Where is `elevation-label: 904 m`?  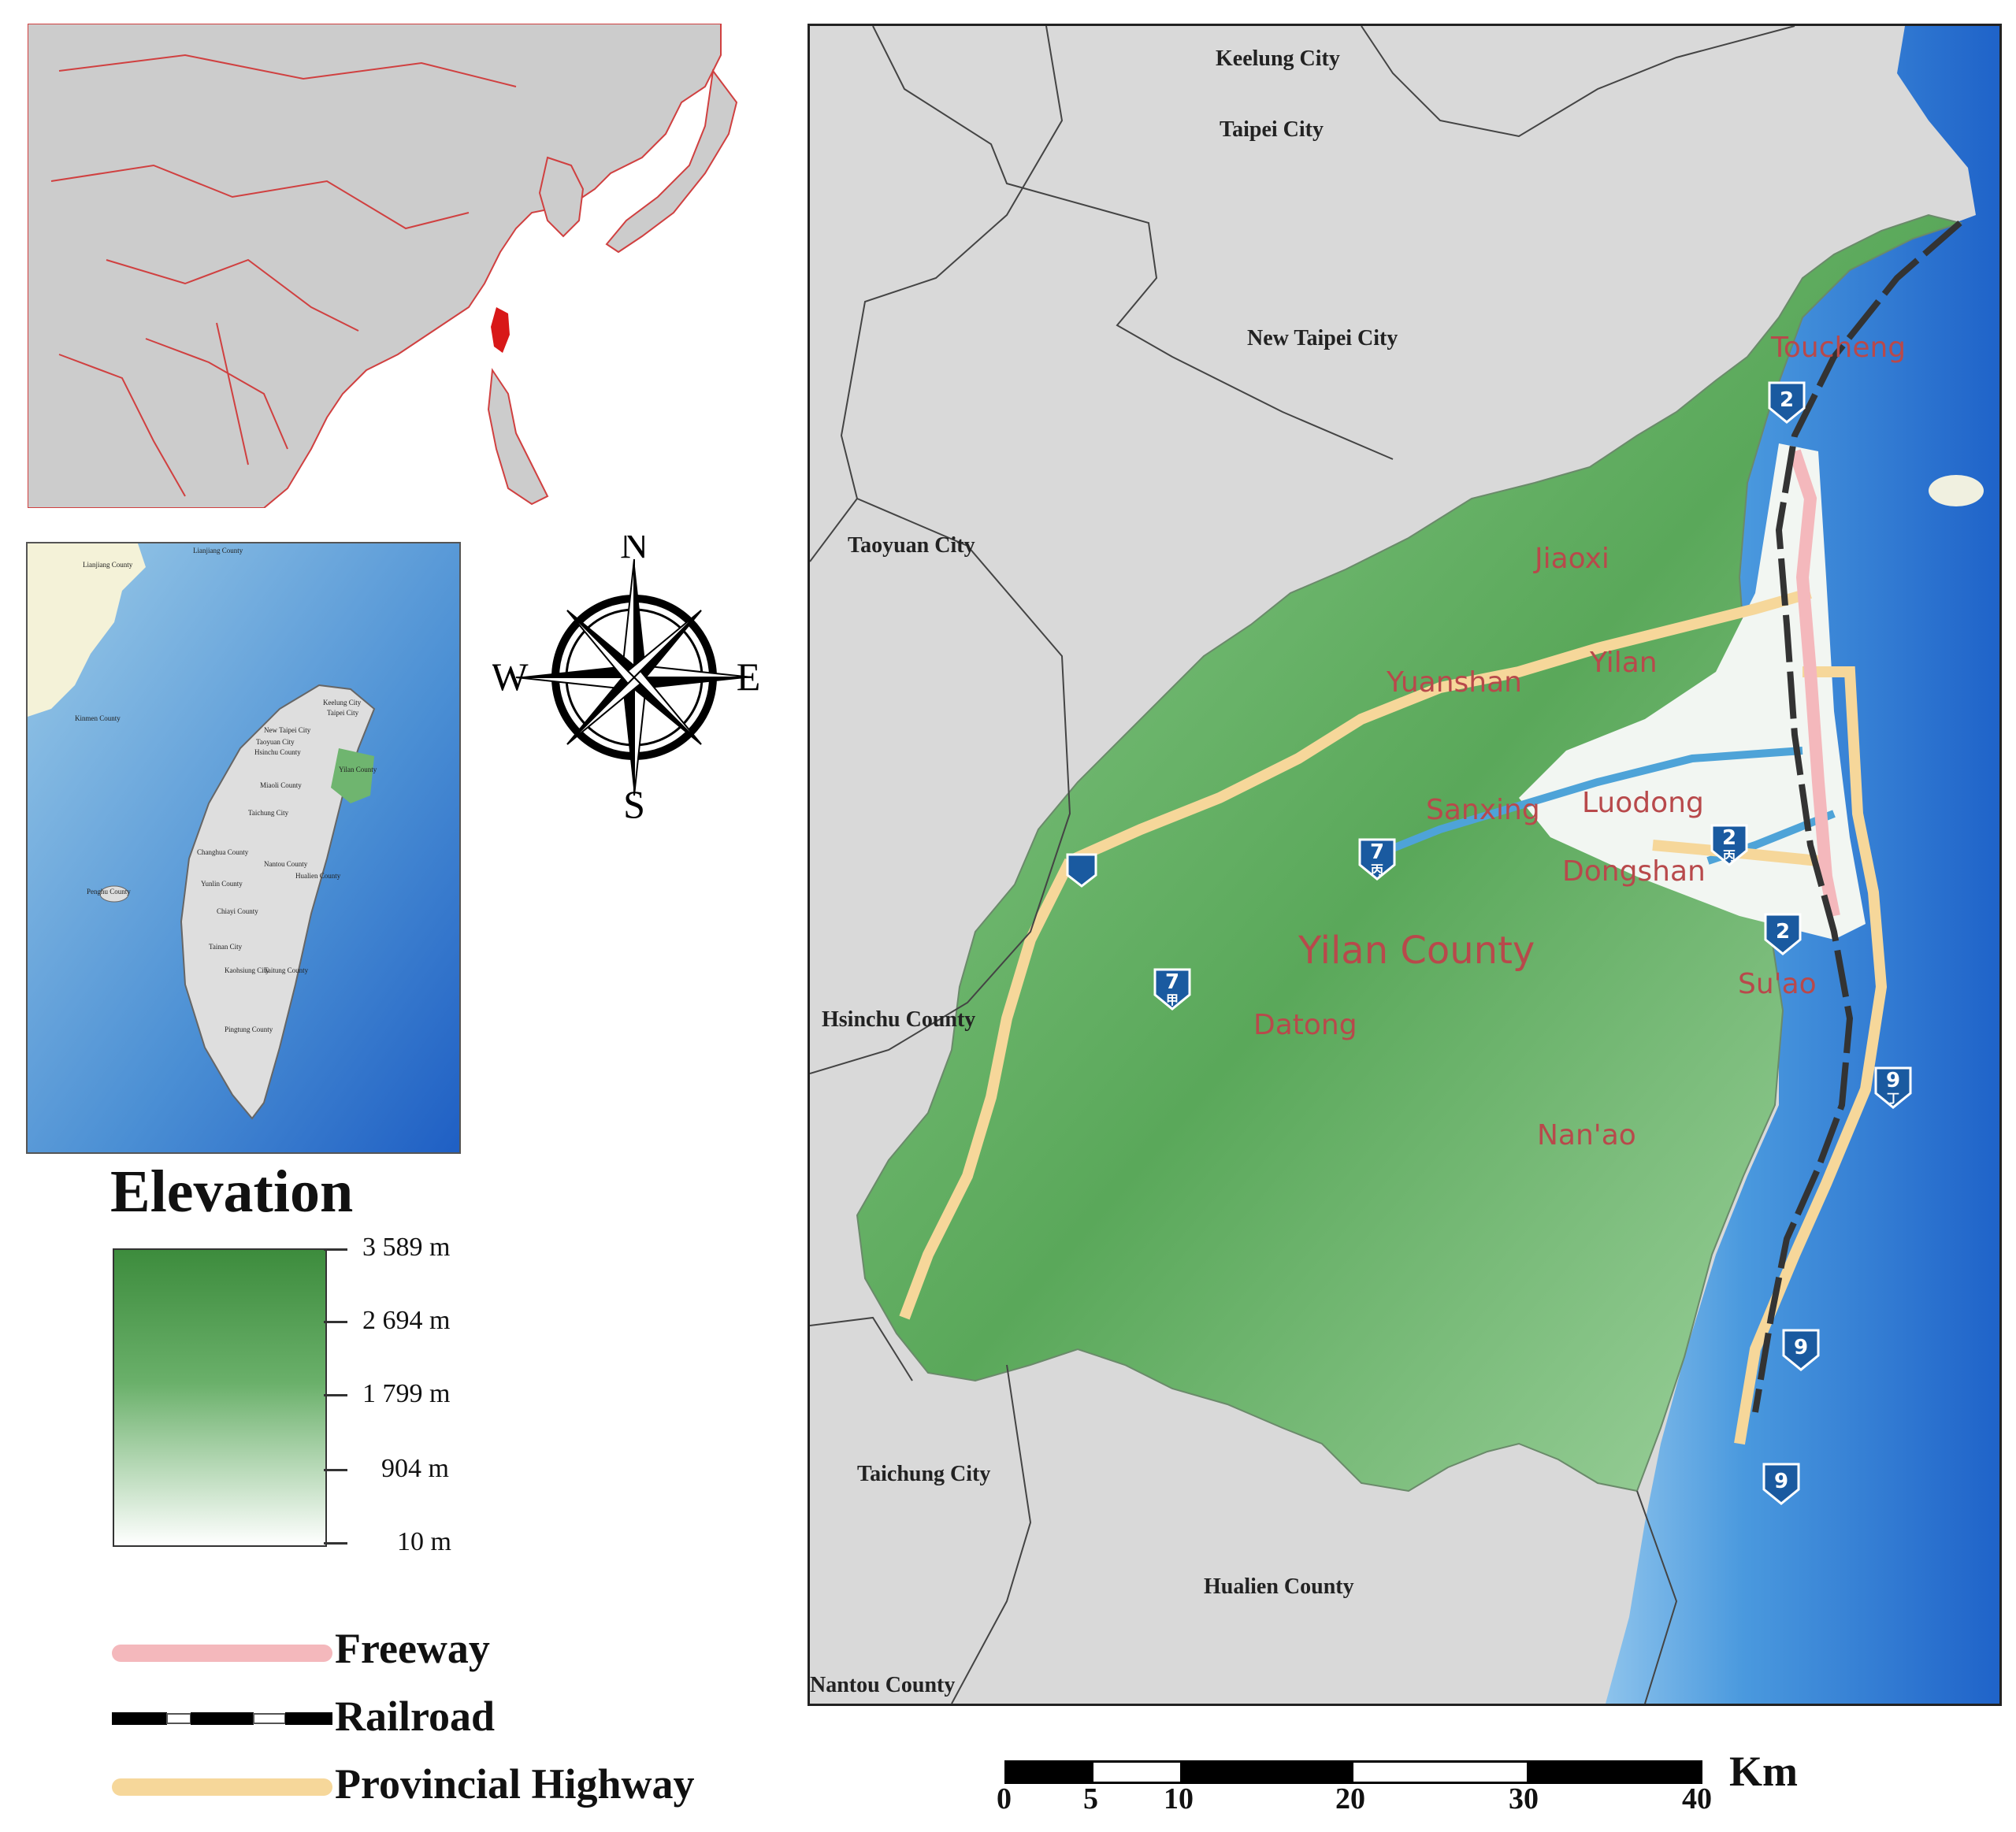 elevation-label: 904 m is located at coordinates (415, 1468).